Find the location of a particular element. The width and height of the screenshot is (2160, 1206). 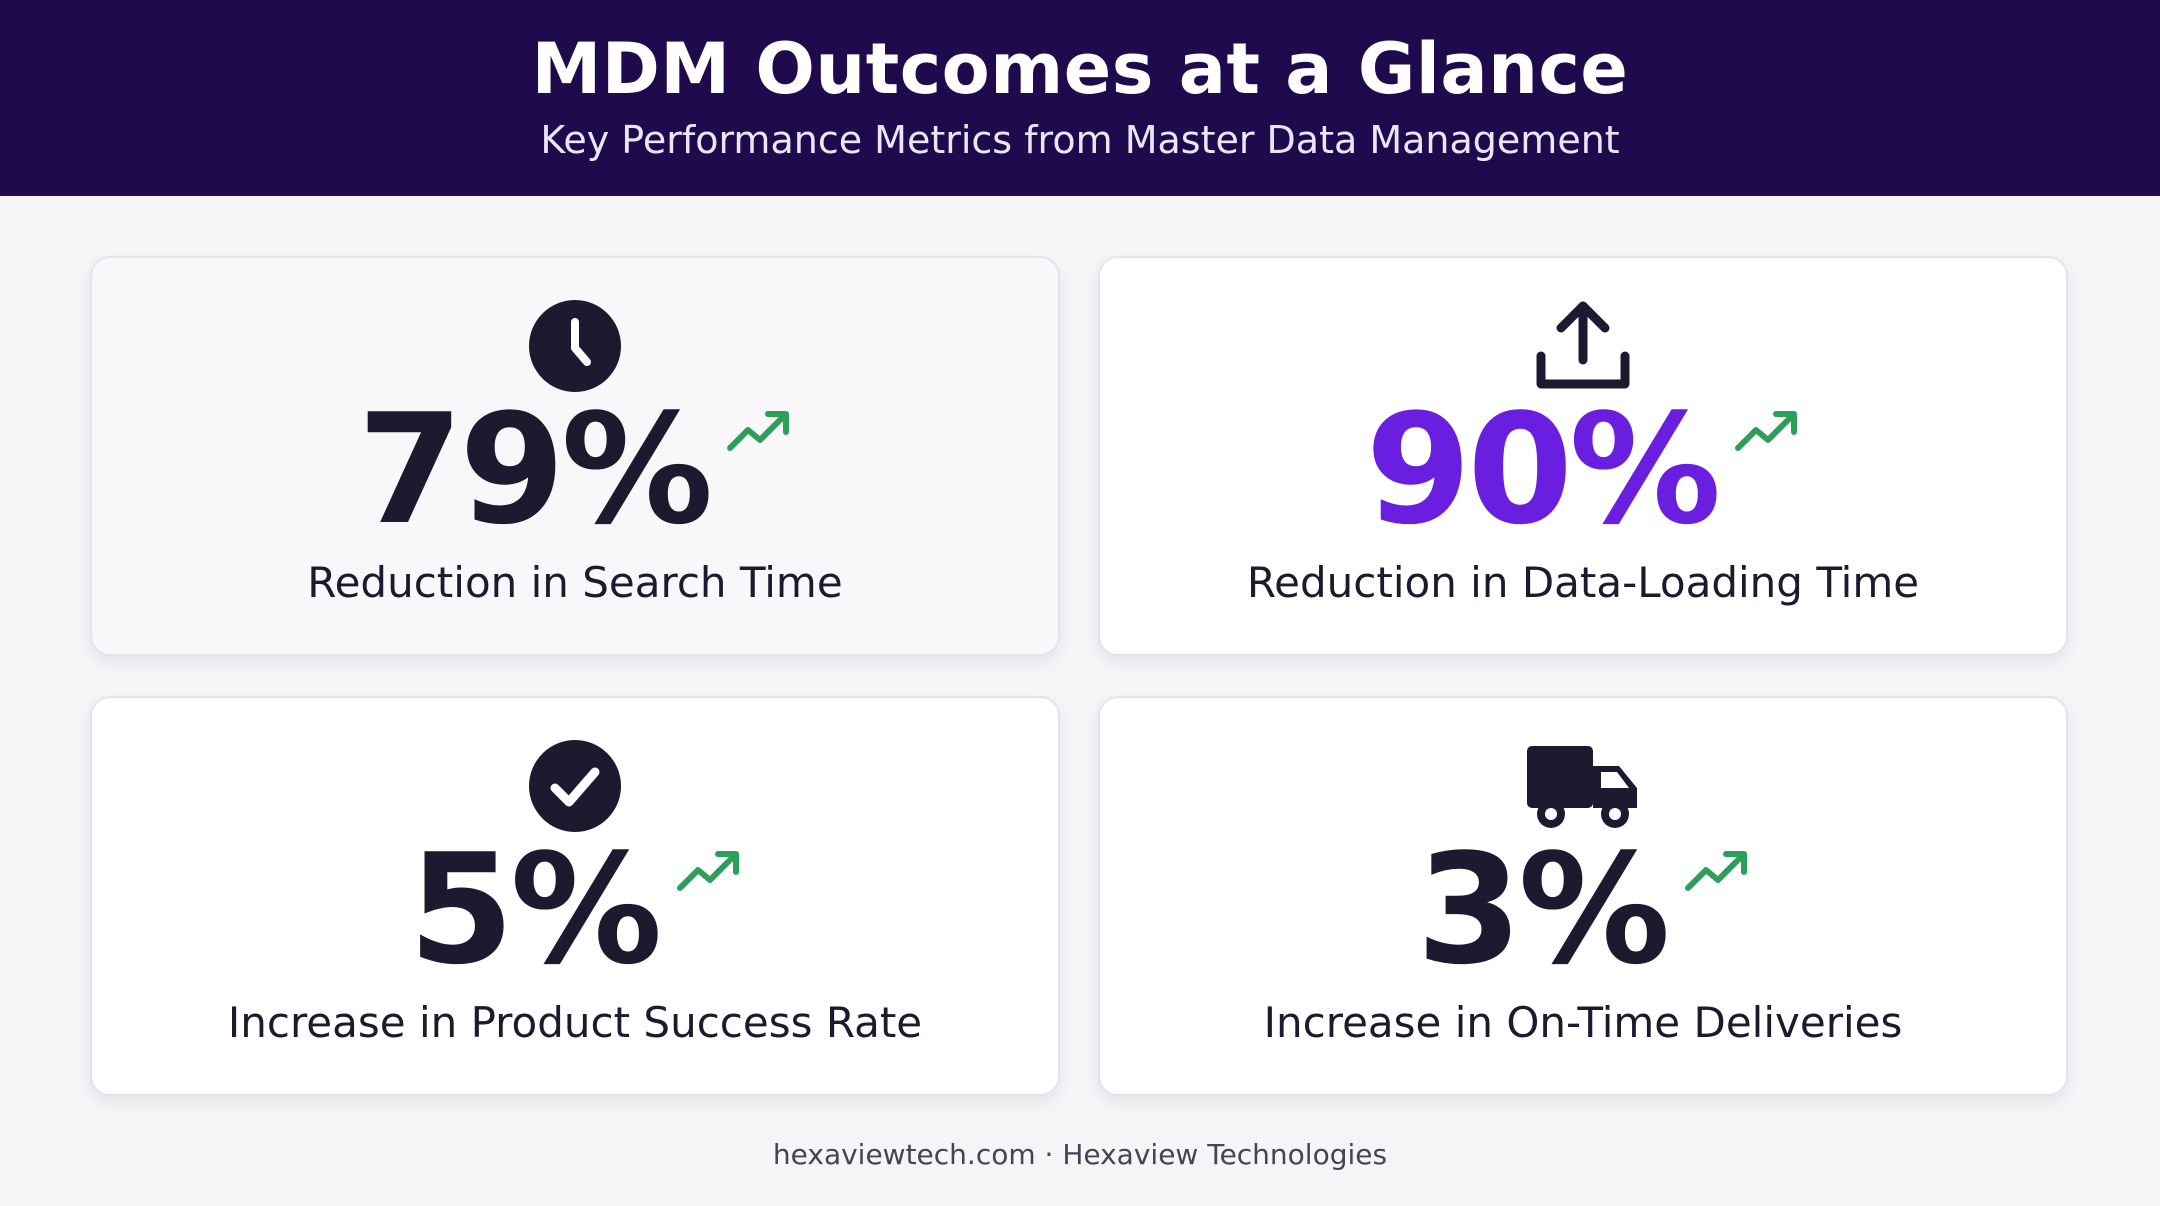

metric-label: Increase in Product Success Rate is located at coordinates (575, 1022).